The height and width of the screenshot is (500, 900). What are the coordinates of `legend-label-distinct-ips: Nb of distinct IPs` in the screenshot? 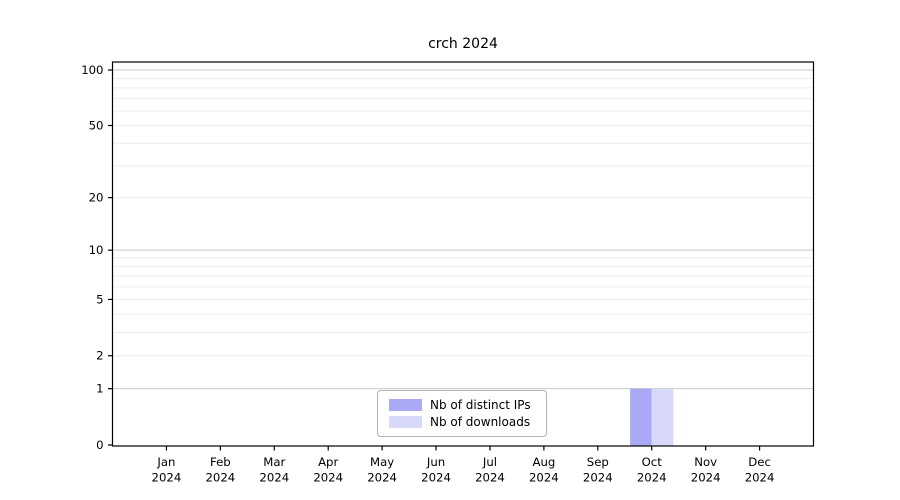 It's located at (480, 405).